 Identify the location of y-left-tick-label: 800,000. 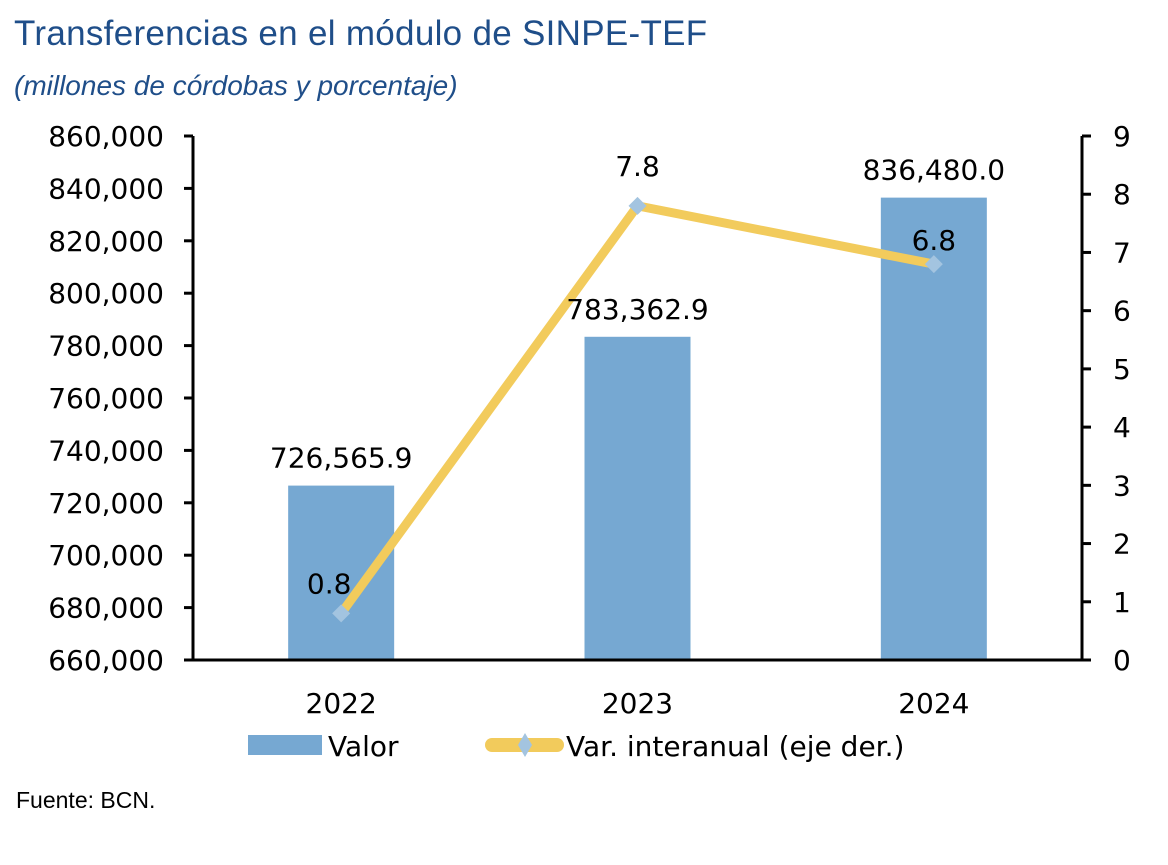
(106, 293).